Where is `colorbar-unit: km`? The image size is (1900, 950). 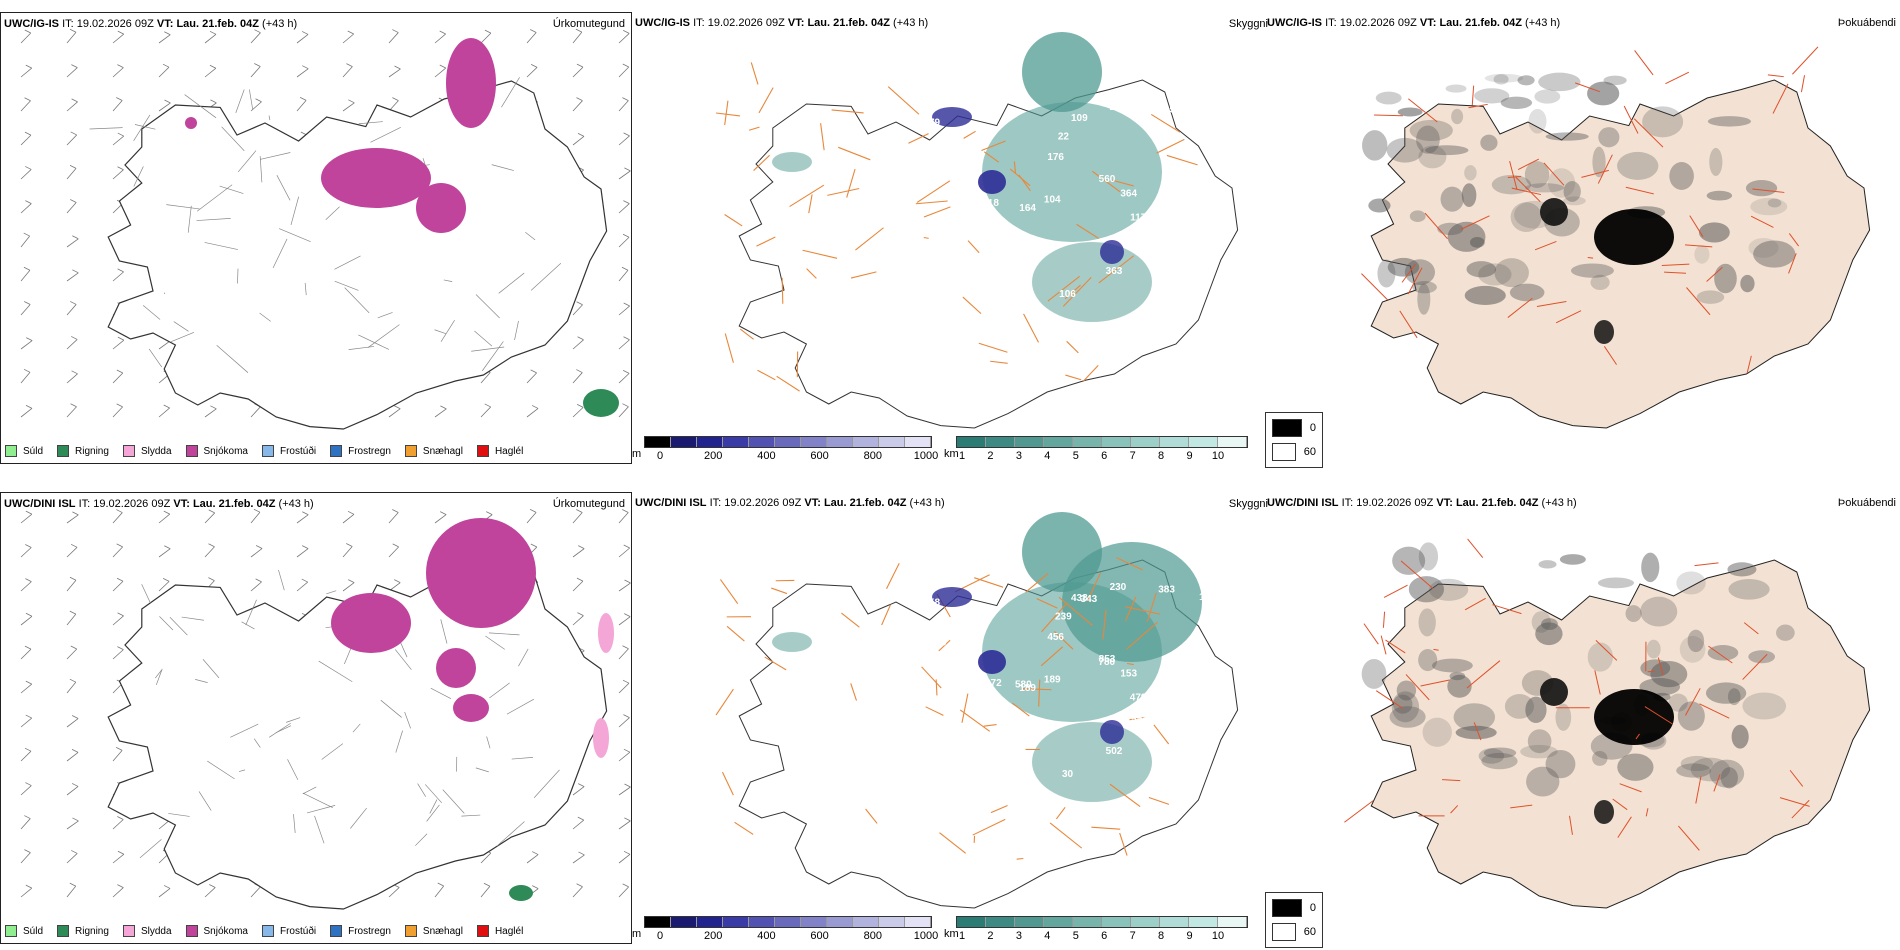
colorbar-unit: km is located at coordinates (951, 454).